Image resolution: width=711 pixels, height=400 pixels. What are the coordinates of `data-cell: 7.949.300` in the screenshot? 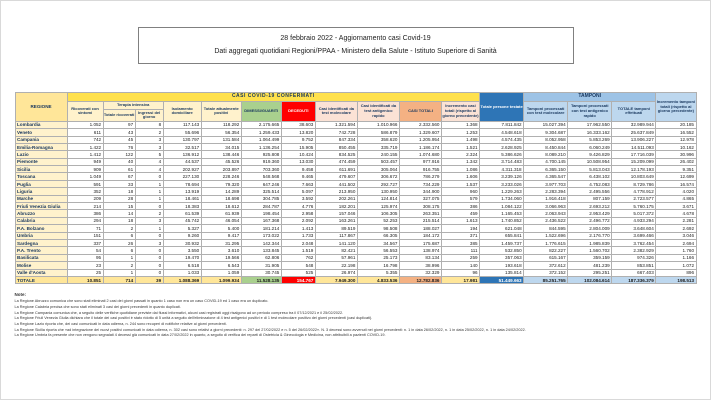 It's located at (336, 280).